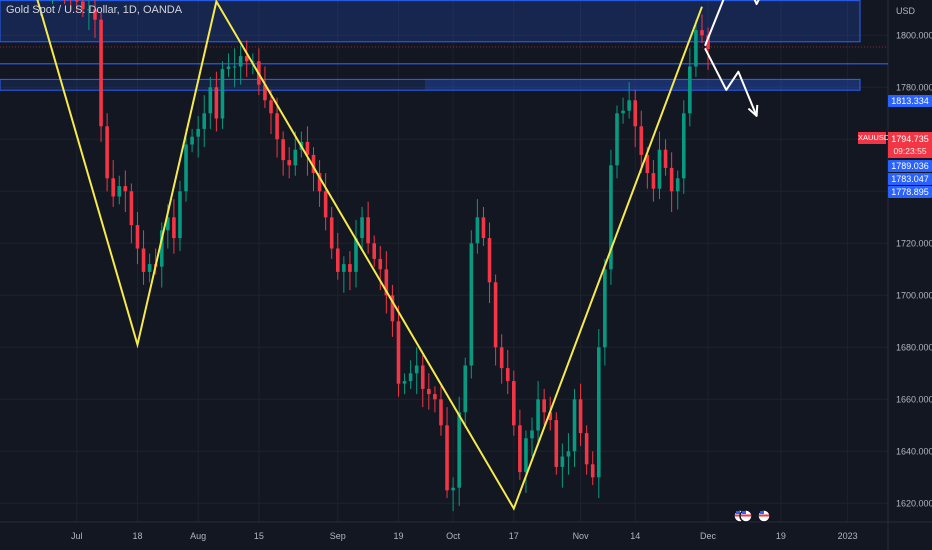  What do you see at coordinates (732, 23) in the screenshot?
I see `bullish-projection-arrow` at bounding box center [732, 23].